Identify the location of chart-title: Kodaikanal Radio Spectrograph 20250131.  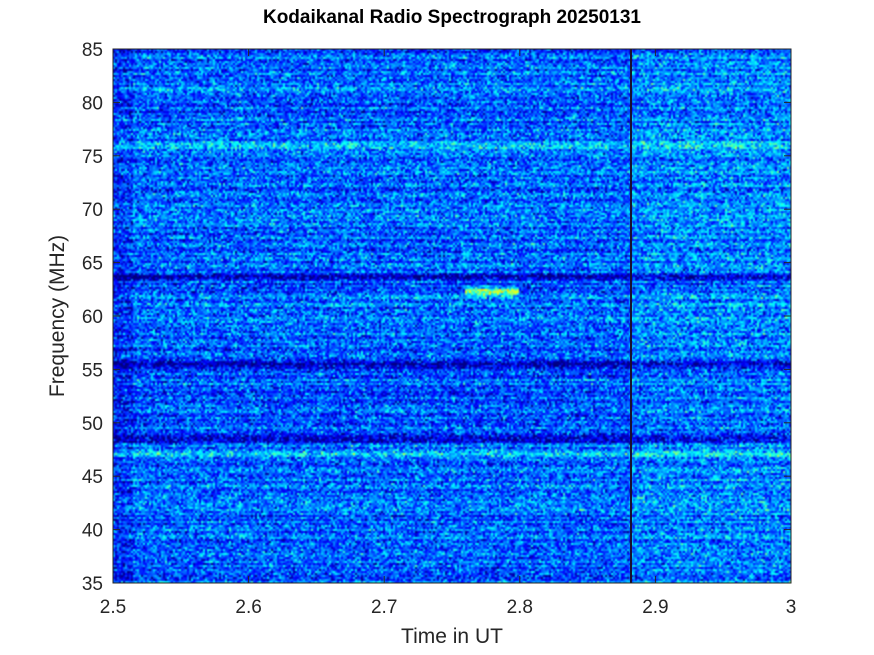
(452, 17).